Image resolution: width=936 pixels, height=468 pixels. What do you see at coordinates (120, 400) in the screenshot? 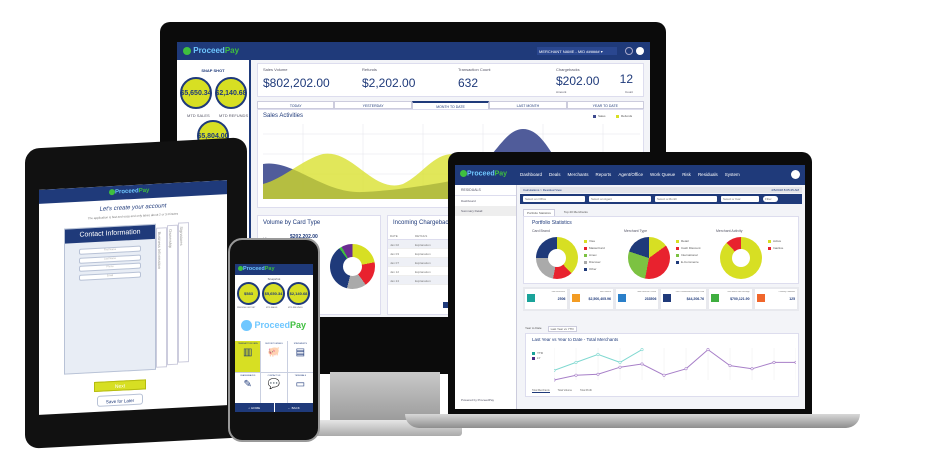
I see `save-for-later-button: Save for Later` at bounding box center [120, 400].